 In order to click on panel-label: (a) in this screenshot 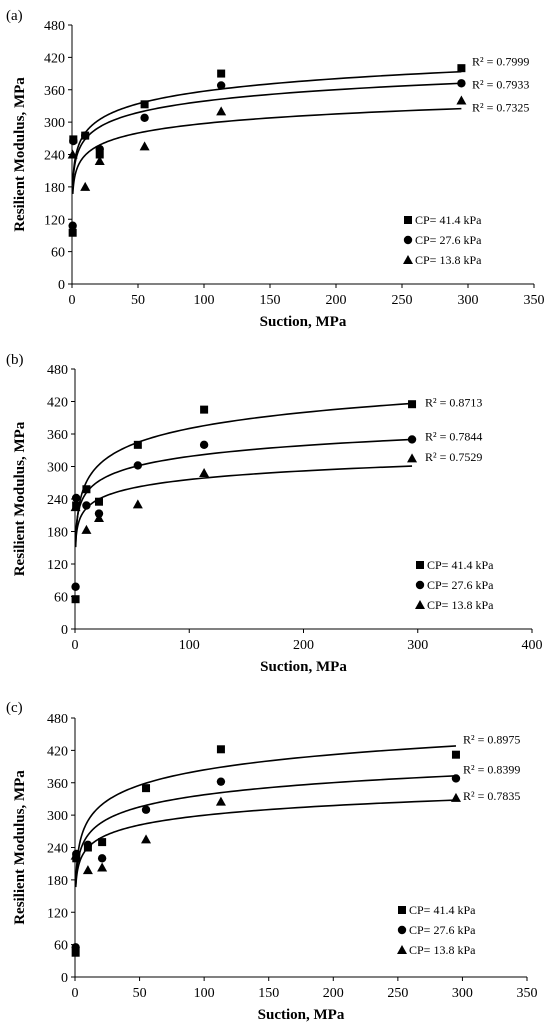, I will do `click(14, 16)`.